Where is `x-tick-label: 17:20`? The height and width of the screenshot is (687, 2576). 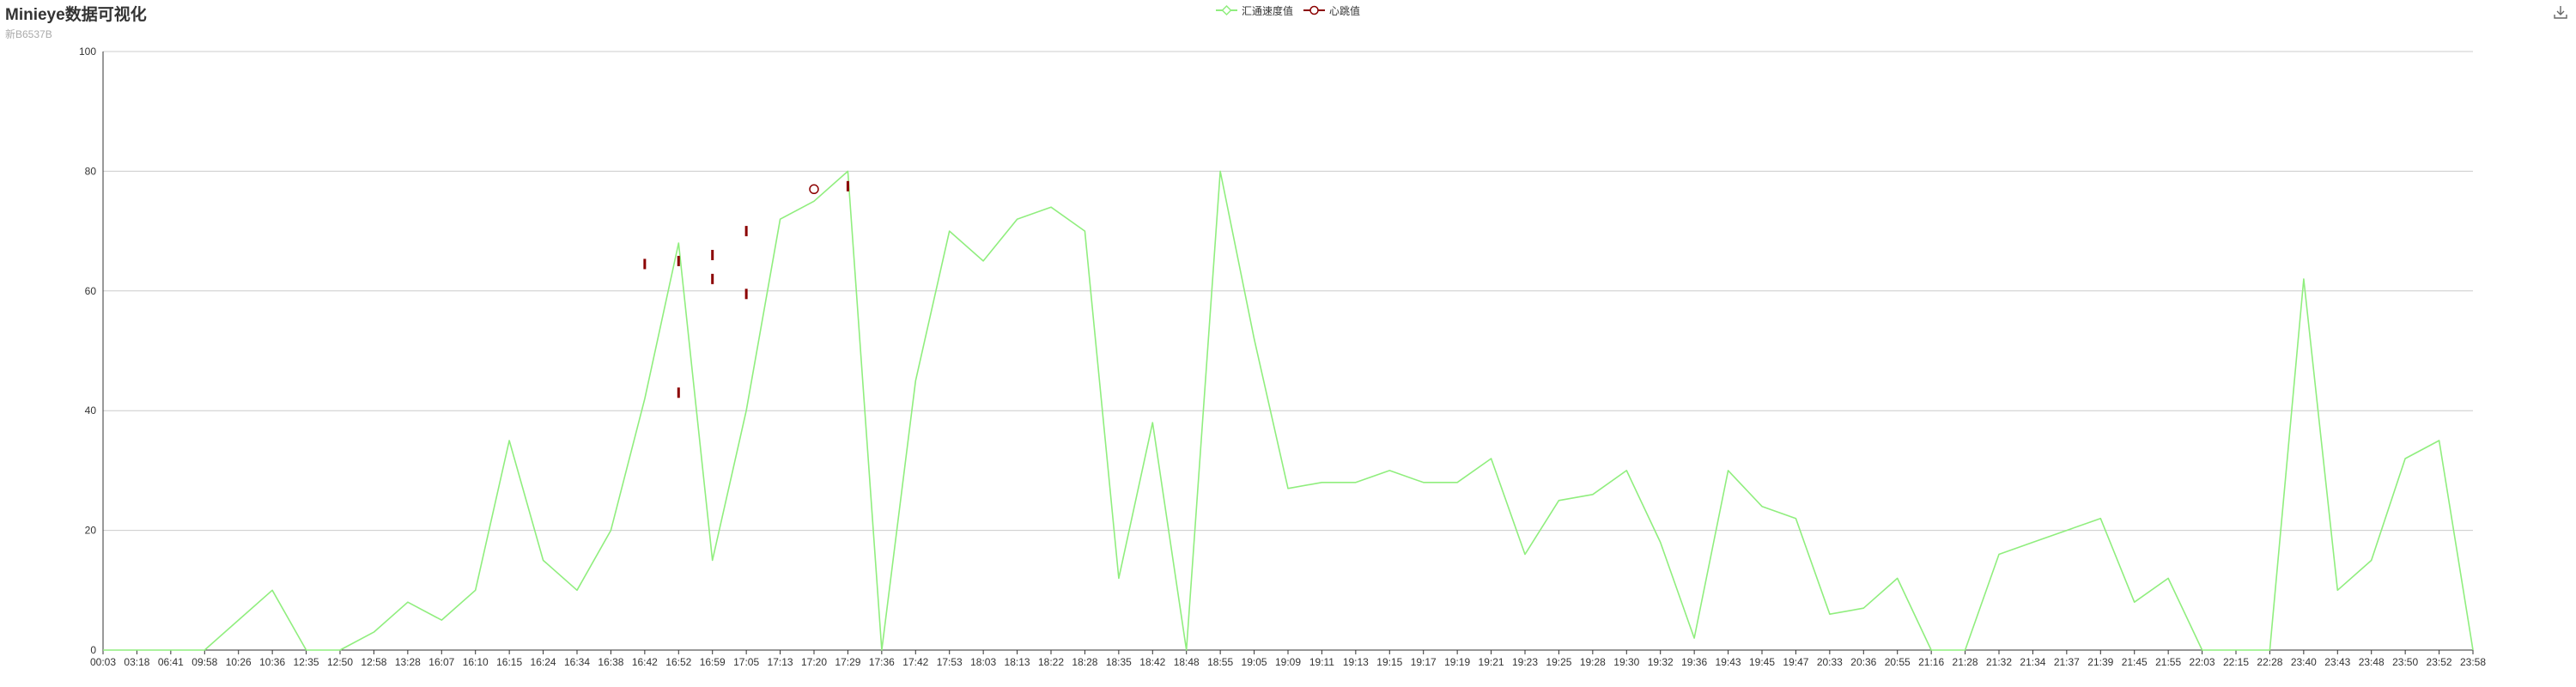 x-tick-label: 17:20 is located at coordinates (814, 662).